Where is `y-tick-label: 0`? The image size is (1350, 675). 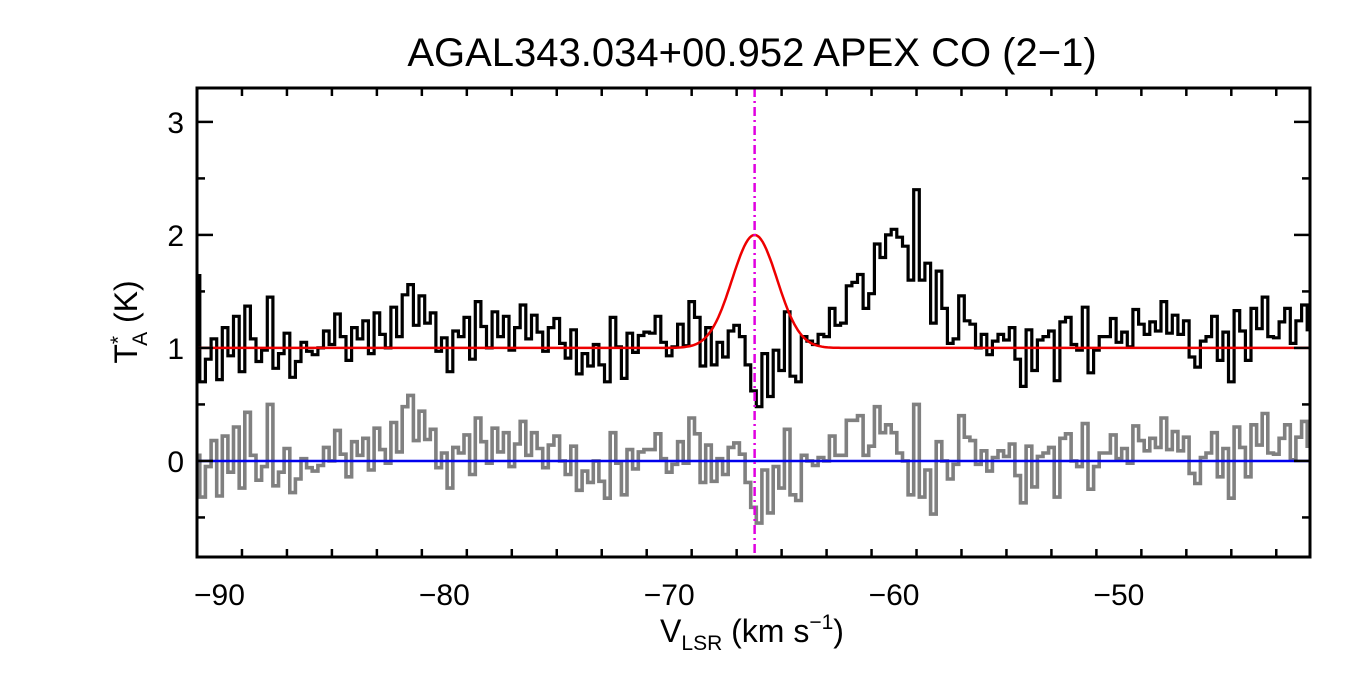 y-tick-label: 0 is located at coordinates (175, 462).